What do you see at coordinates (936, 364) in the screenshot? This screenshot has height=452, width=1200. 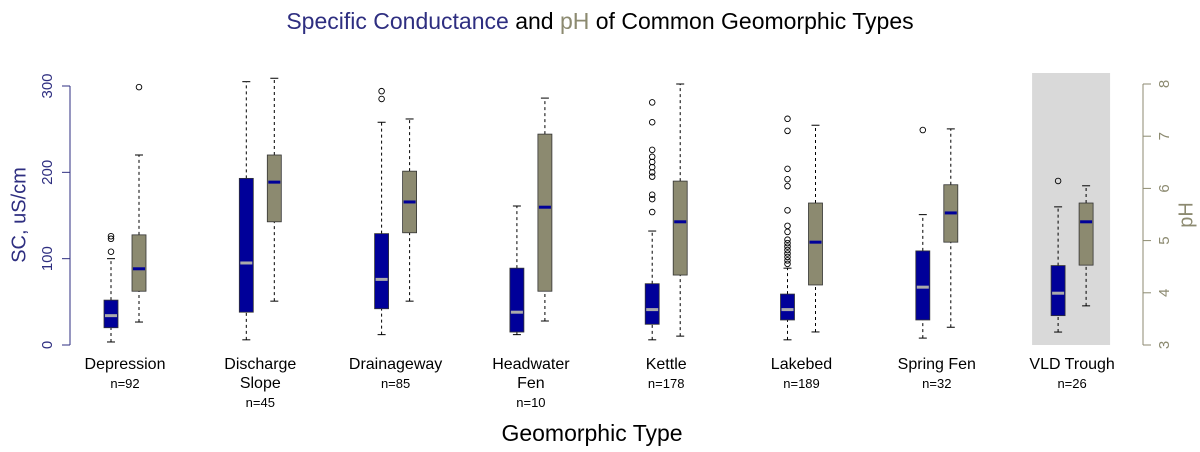 I see `x-tick-label: Spring Fen` at bounding box center [936, 364].